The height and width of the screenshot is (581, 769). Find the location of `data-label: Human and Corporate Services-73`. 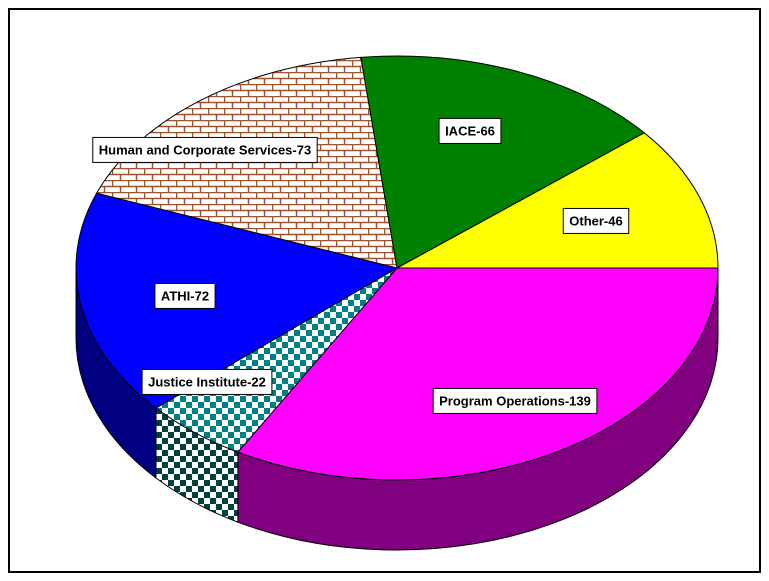

data-label: Human and Corporate Services-73 is located at coordinates (205, 149).